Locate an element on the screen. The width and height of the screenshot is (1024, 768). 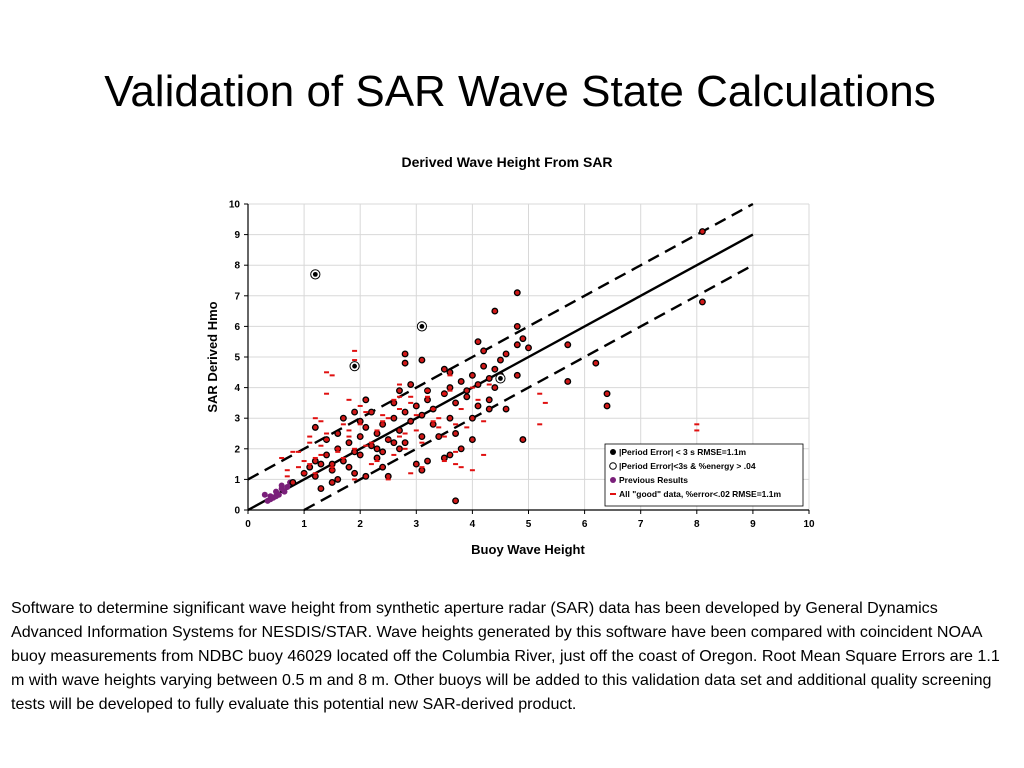
y-tick-label: 8 is located at coordinates (237, 266).